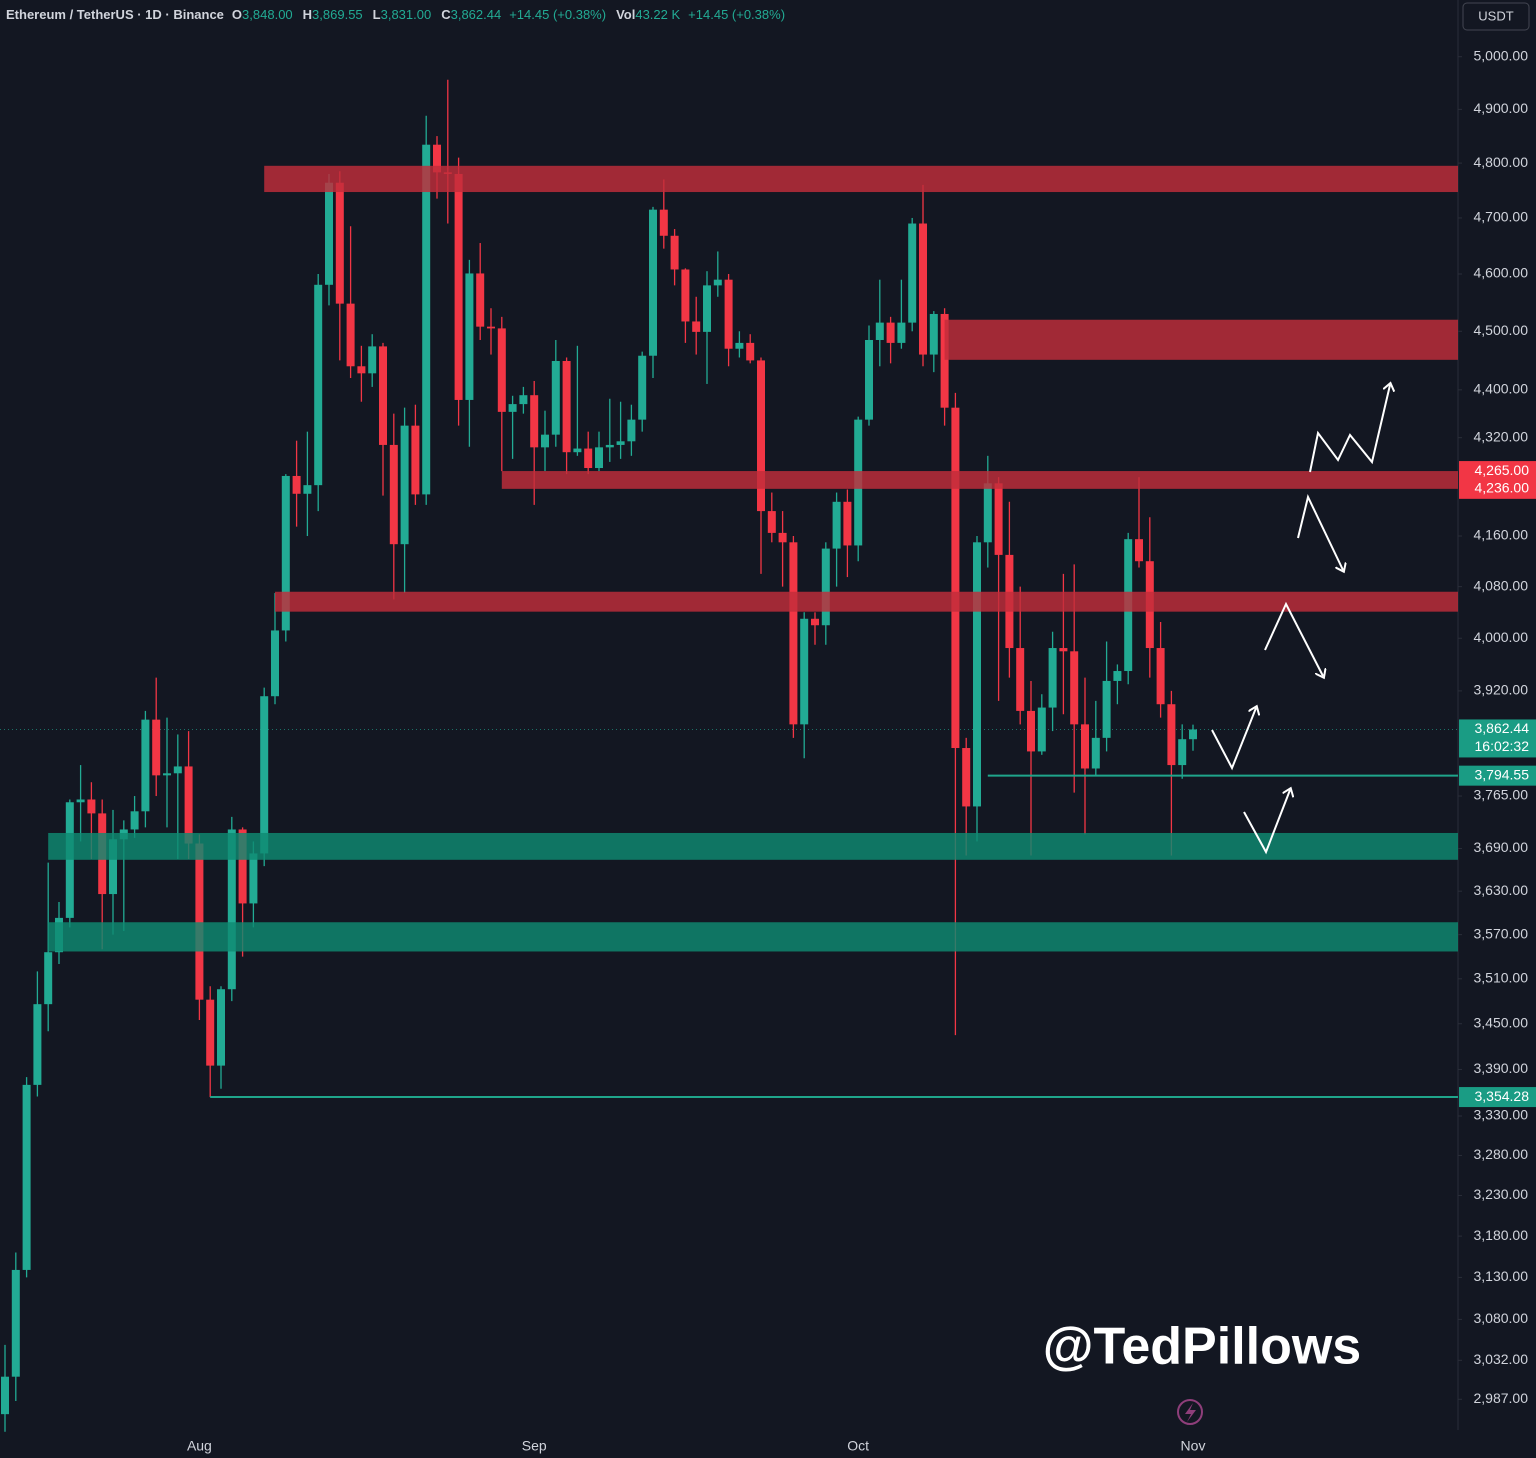  Describe the element at coordinates (1501, 55) in the screenshot. I see `y-tick-label: 5,000.00` at that location.